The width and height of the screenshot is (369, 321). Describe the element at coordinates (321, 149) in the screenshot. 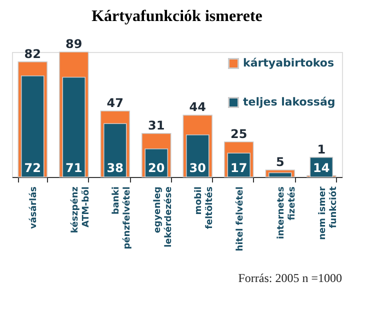

I see `data-label: 1` at that location.